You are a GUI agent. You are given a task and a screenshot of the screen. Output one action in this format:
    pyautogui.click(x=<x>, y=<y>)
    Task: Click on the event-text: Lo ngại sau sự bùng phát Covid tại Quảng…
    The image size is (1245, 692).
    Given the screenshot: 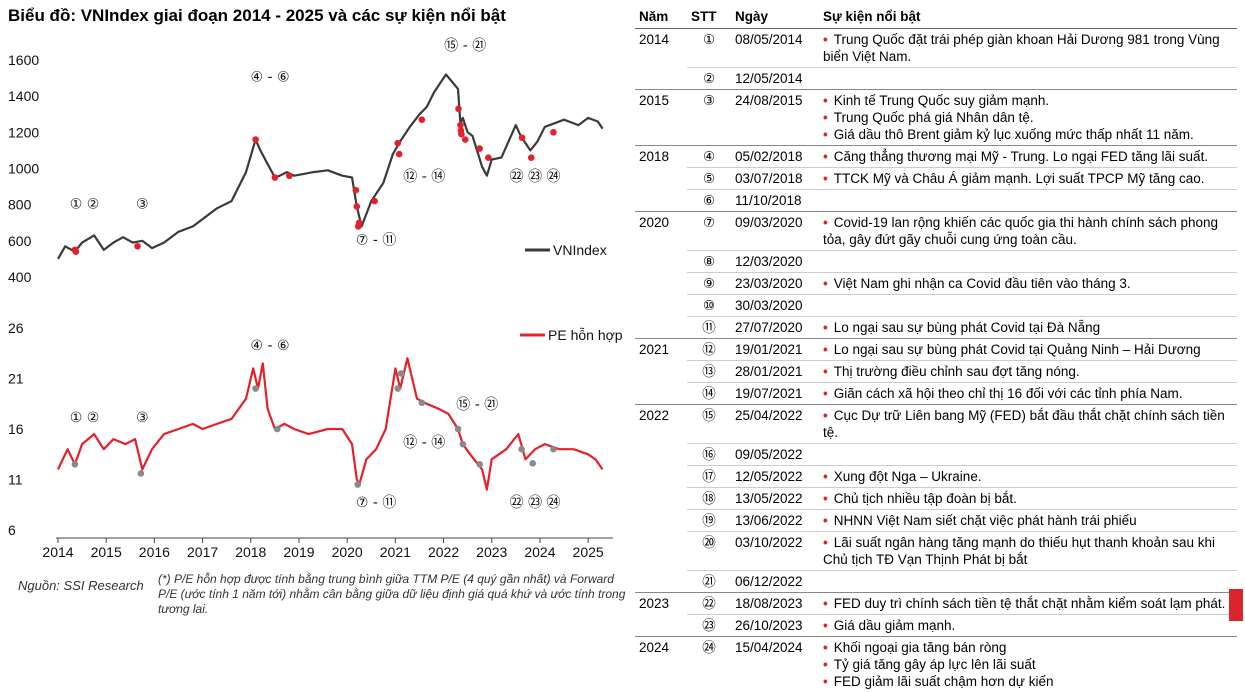 What is the action you would take?
    pyautogui.click(x=1017, y=349)
    